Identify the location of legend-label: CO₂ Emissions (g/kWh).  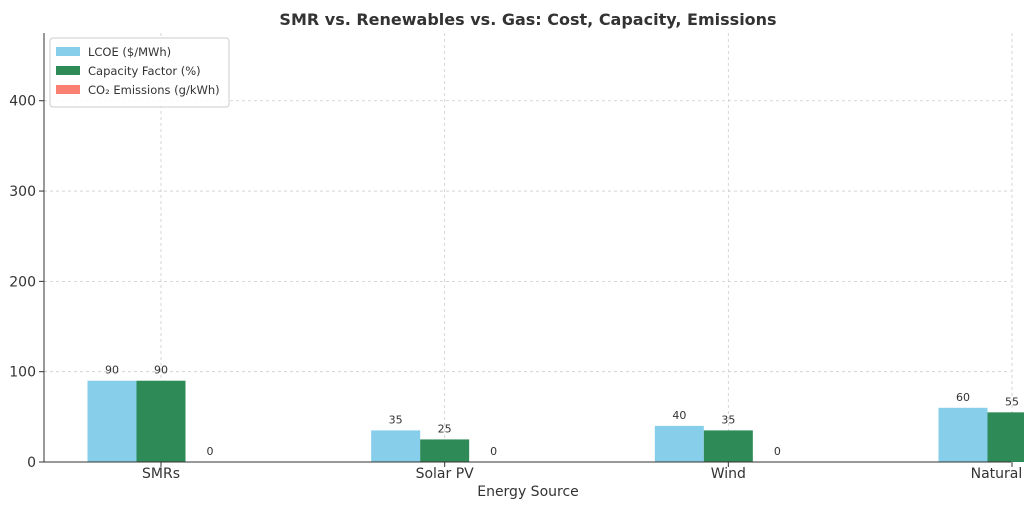
(154, 90).